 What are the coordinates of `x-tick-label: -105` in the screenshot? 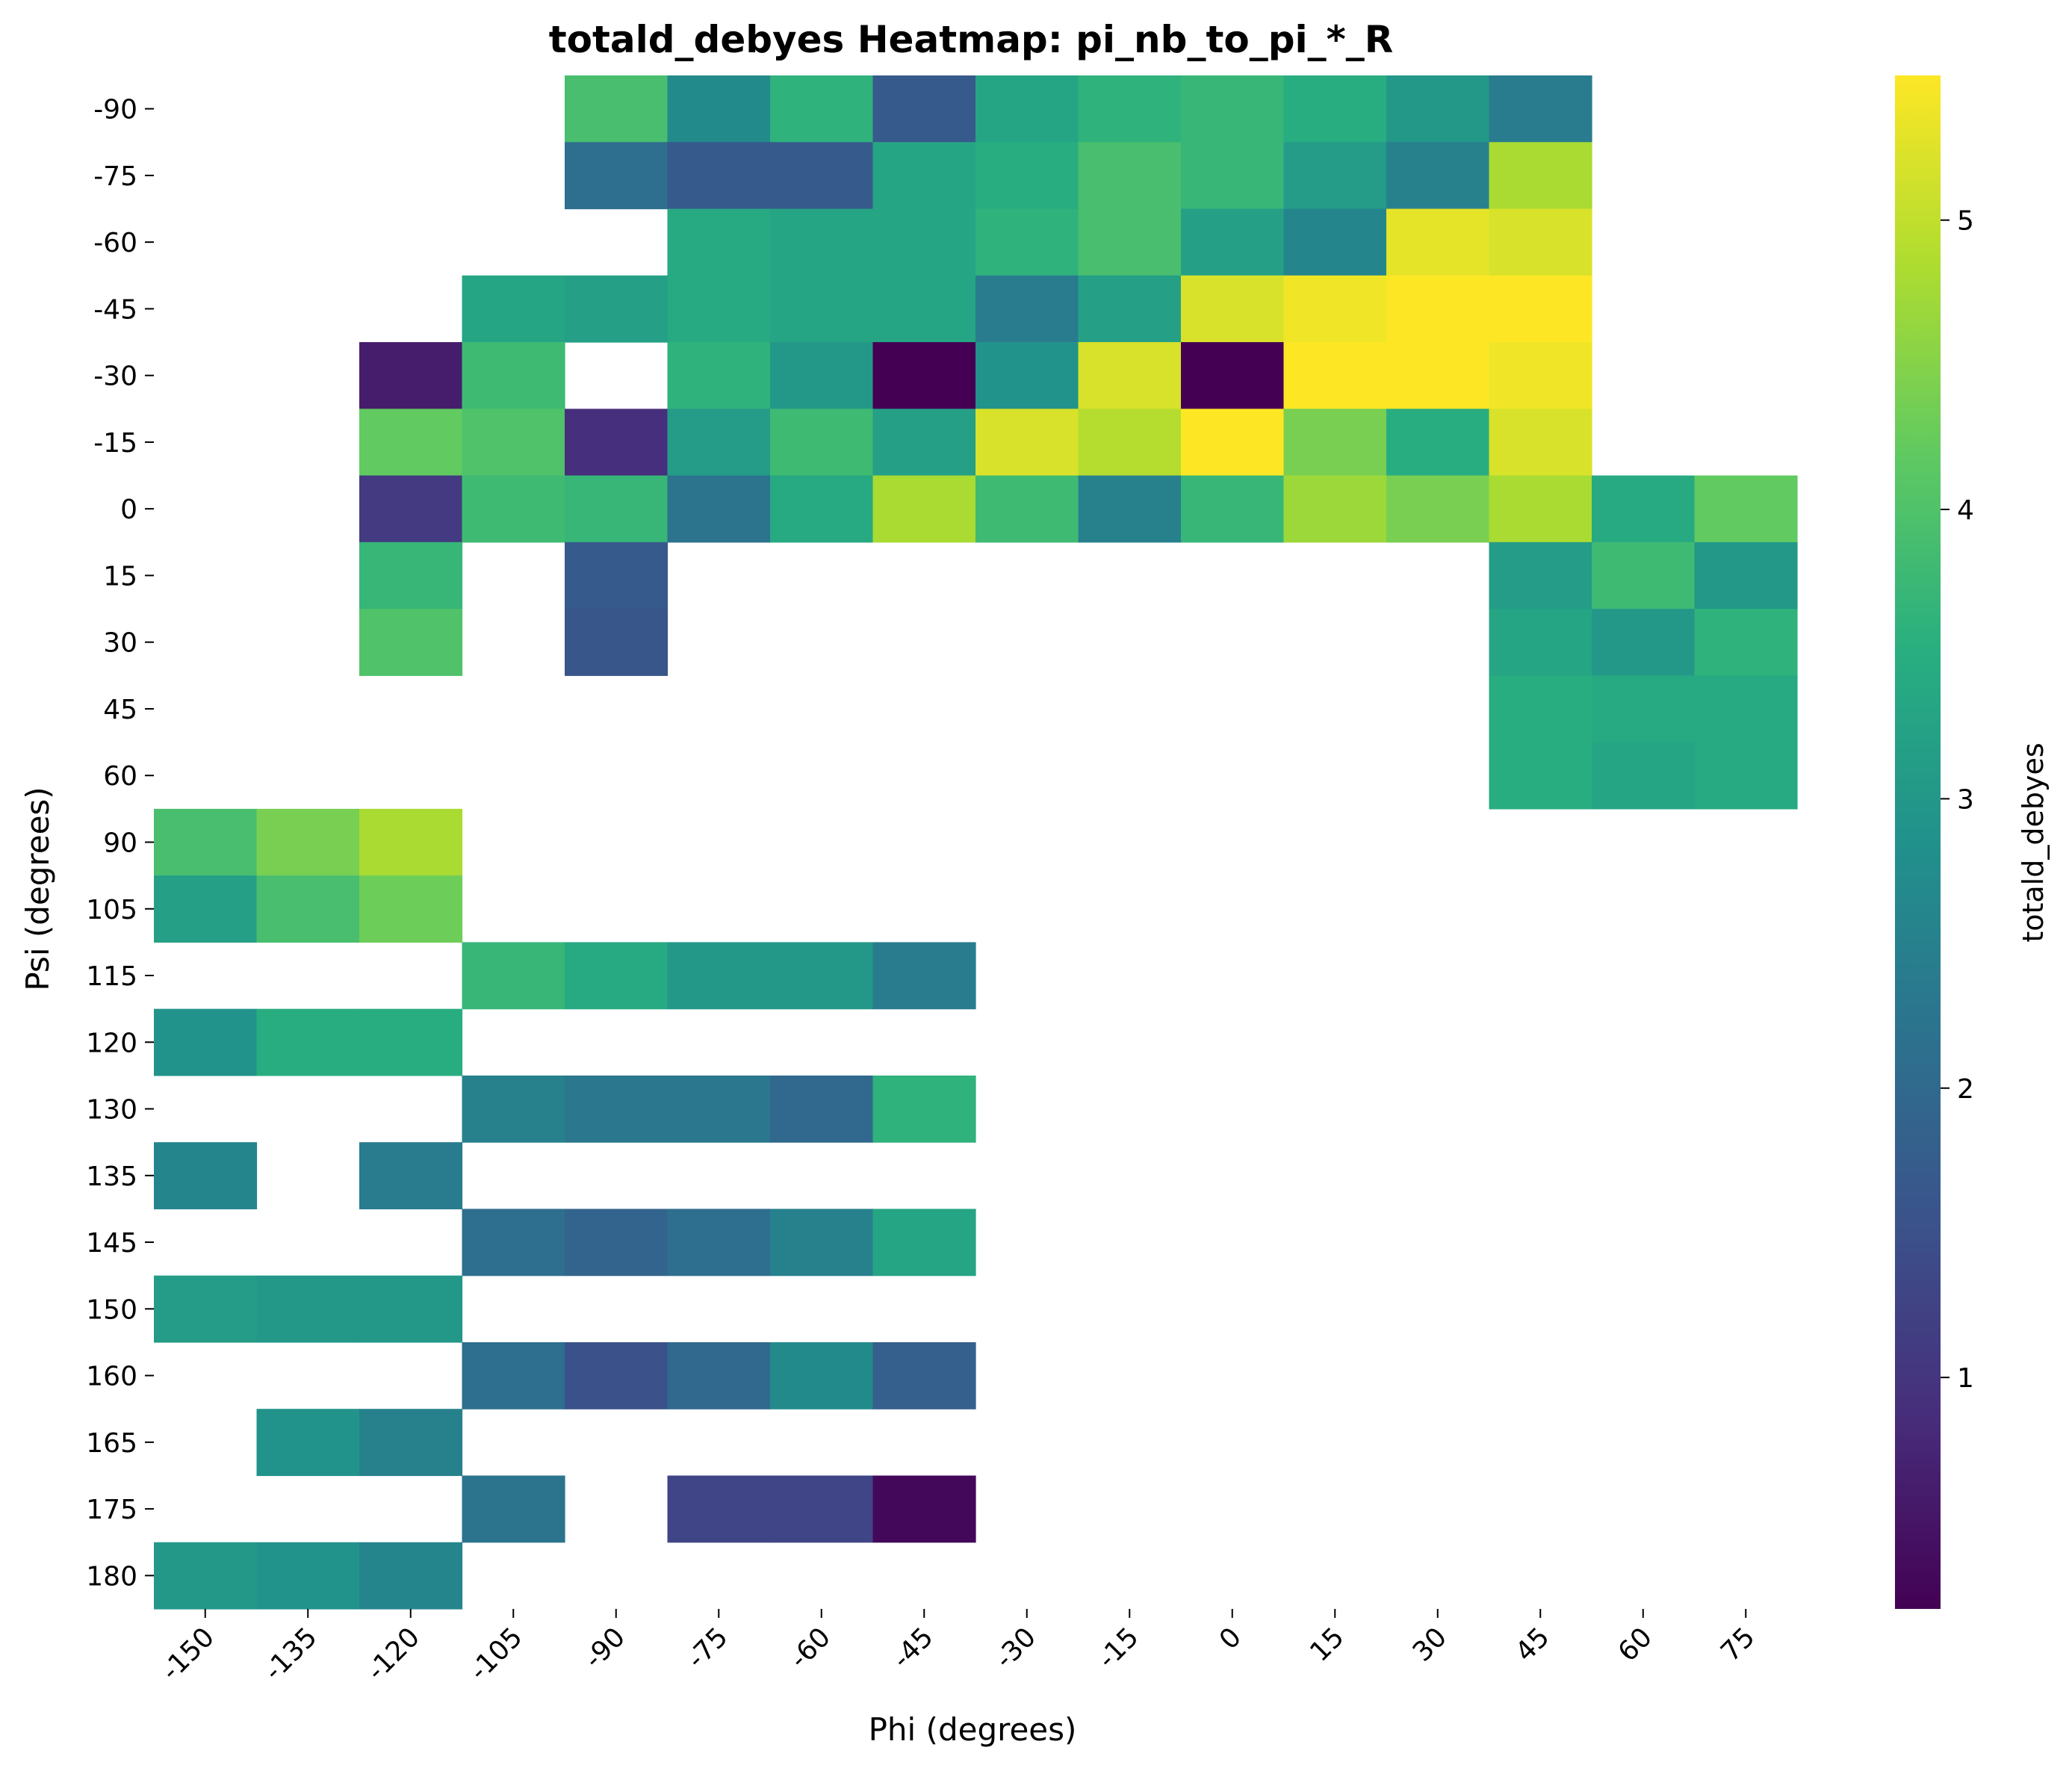 It's located at (496, 1655).